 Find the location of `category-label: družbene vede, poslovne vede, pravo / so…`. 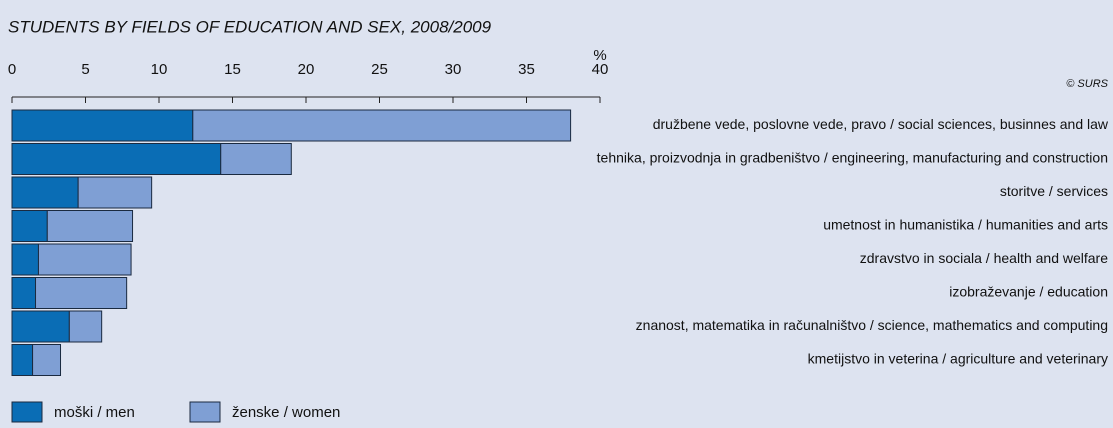

category-label: družbene vede, poslovne vede, pravo / so… is located at coordinates (881, 124).